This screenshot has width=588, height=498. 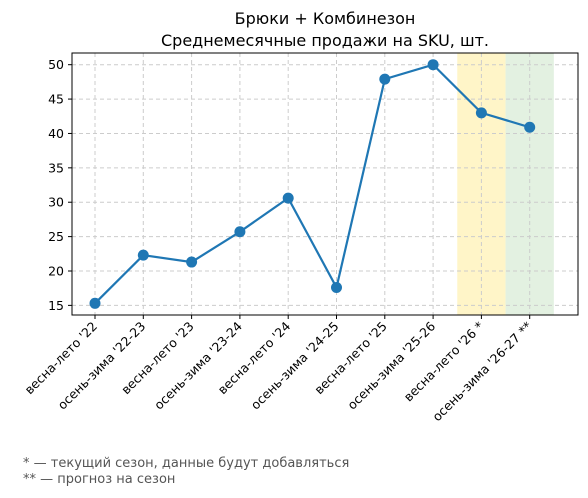 I want to click on x-tick-label: осень-зима '25-26, so click(x=391, y=365).